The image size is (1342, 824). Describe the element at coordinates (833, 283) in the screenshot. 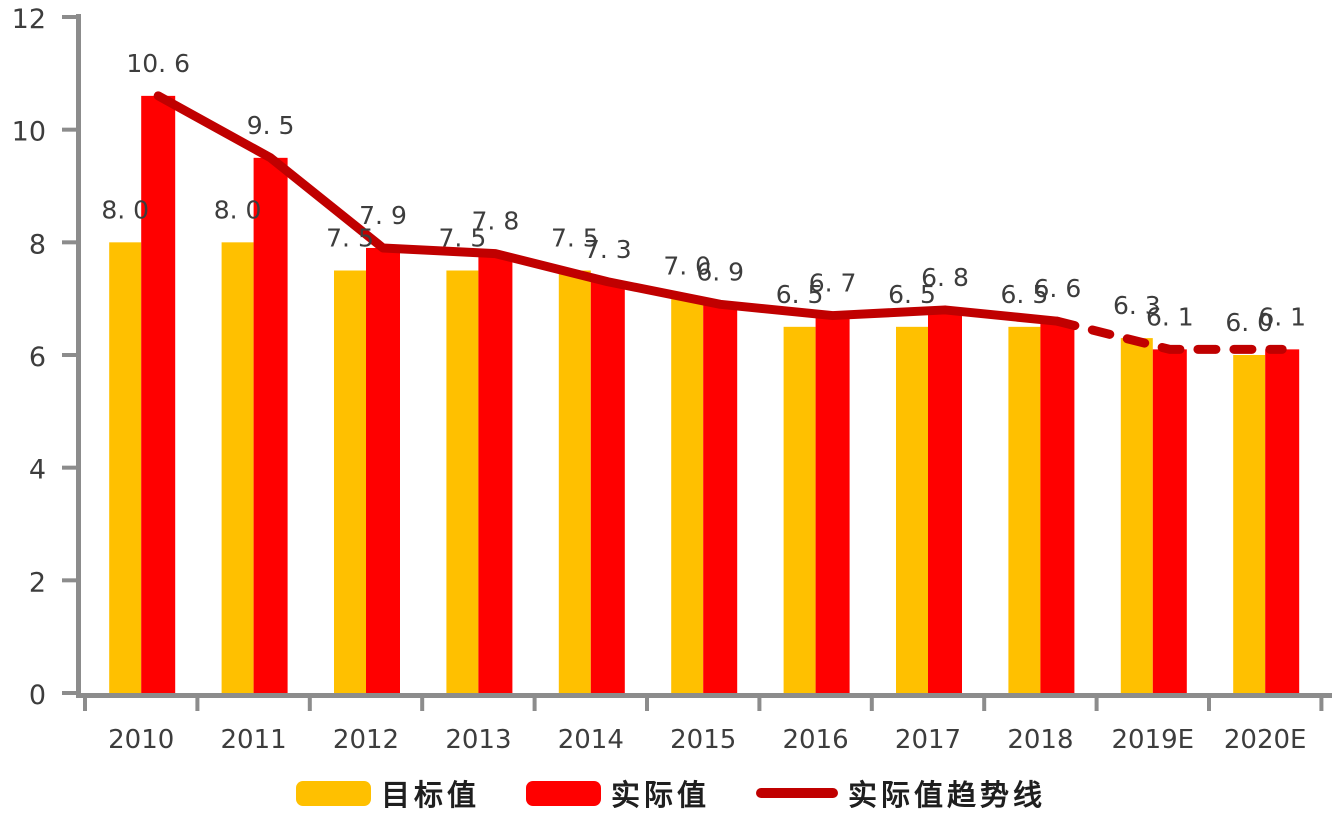

I see `svg-text: 6. 7` at that location.